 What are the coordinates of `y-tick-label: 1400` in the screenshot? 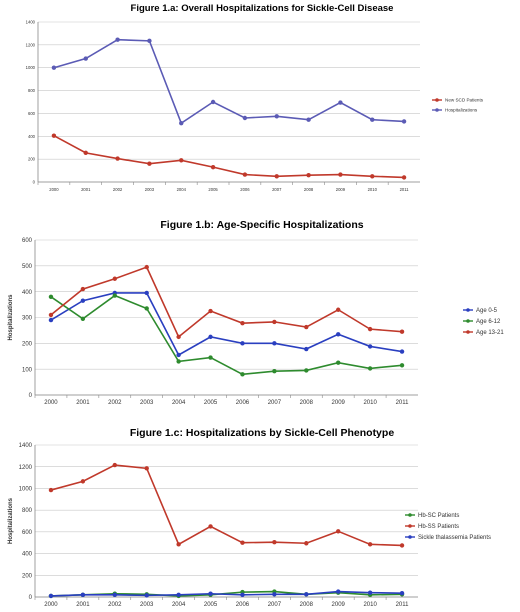 It's located at (26, 446).